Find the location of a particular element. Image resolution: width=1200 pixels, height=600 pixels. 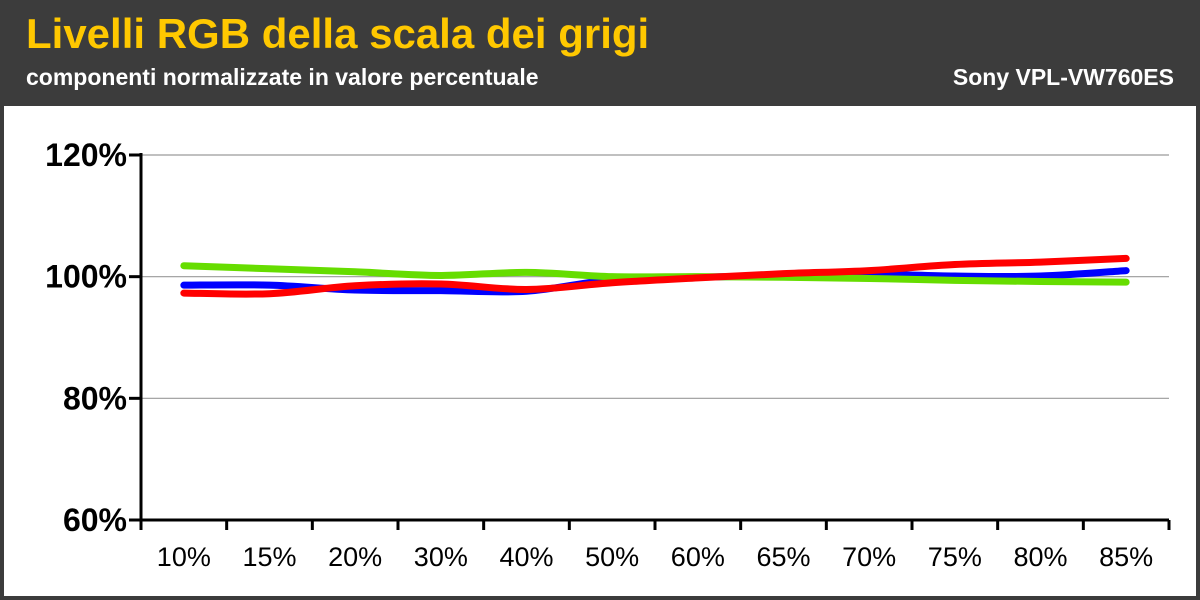

x-tick-label: 65% is located at coordinates (783, 557).